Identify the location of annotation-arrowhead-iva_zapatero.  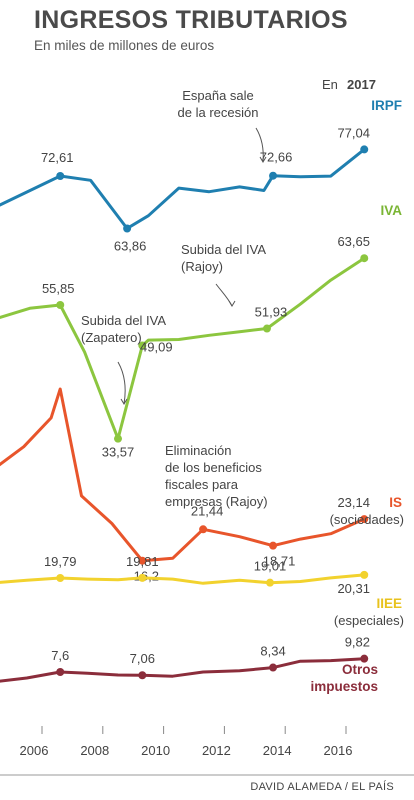
(124, 401).